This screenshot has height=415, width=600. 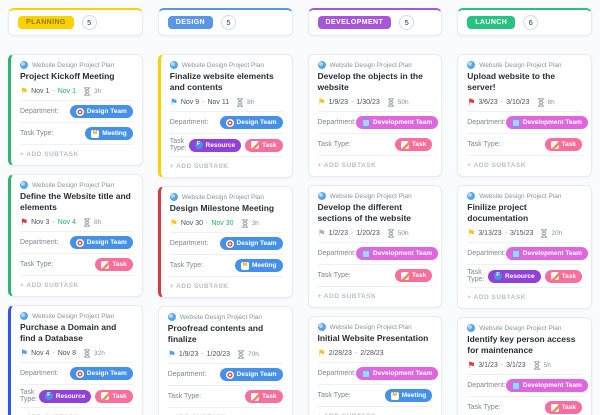 What do you see at coordinates (511, 82) in the screenshot?
I see `task-title: Upload website to the server!` at bounding box center [511, 82].